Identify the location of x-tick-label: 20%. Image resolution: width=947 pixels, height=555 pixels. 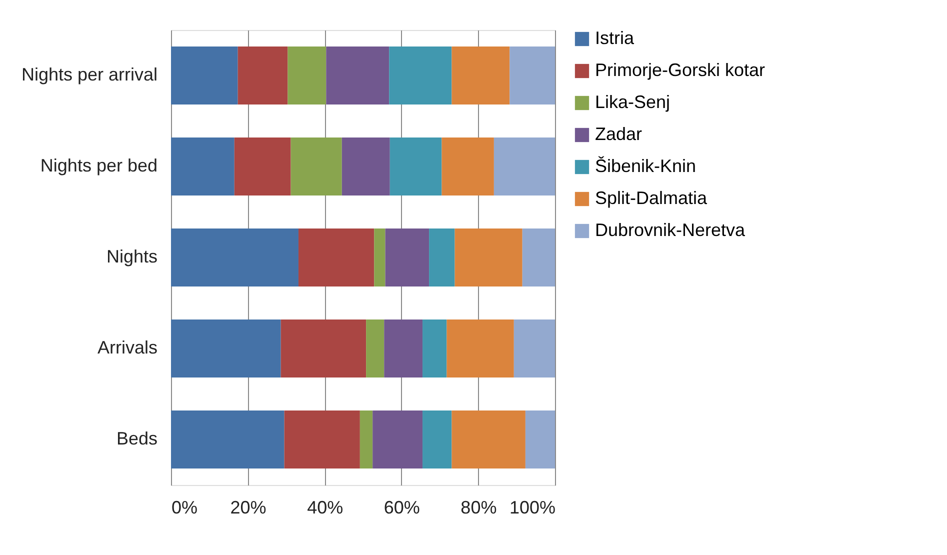
(248, 508).